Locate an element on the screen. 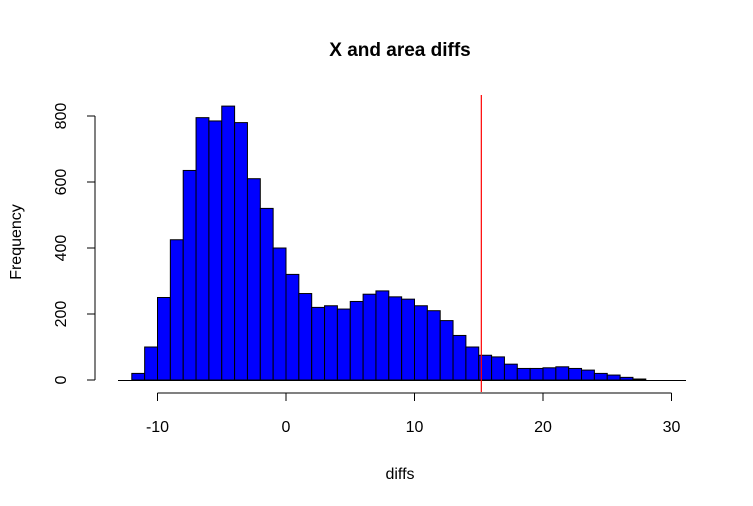 Image resolution: width=753 pixels, height=506 pixels. x-axis-label: diffs is located at coordinates (399, 474).